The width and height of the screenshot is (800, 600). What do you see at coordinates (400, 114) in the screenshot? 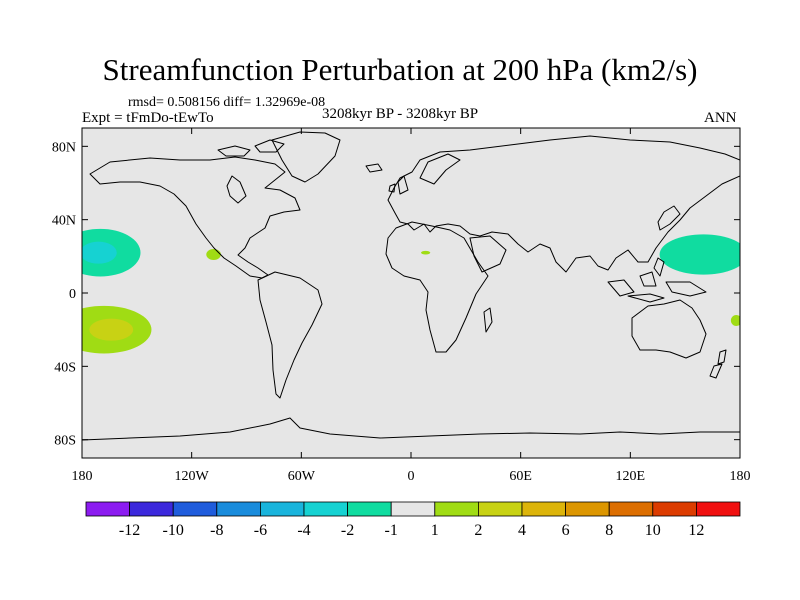
I see `period-label: 3208kyr BP - 3208kyr BP` at bounding box center [400, 114].